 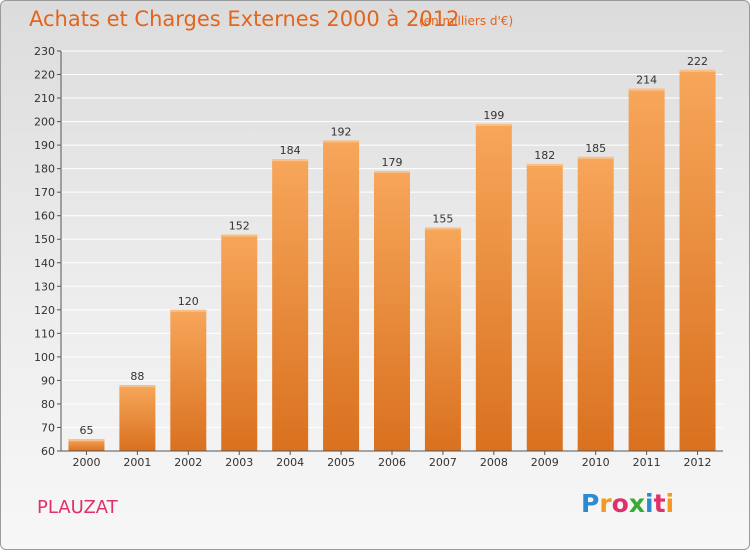 I want to click on logo-letter: r, so click(x=605, y=503).